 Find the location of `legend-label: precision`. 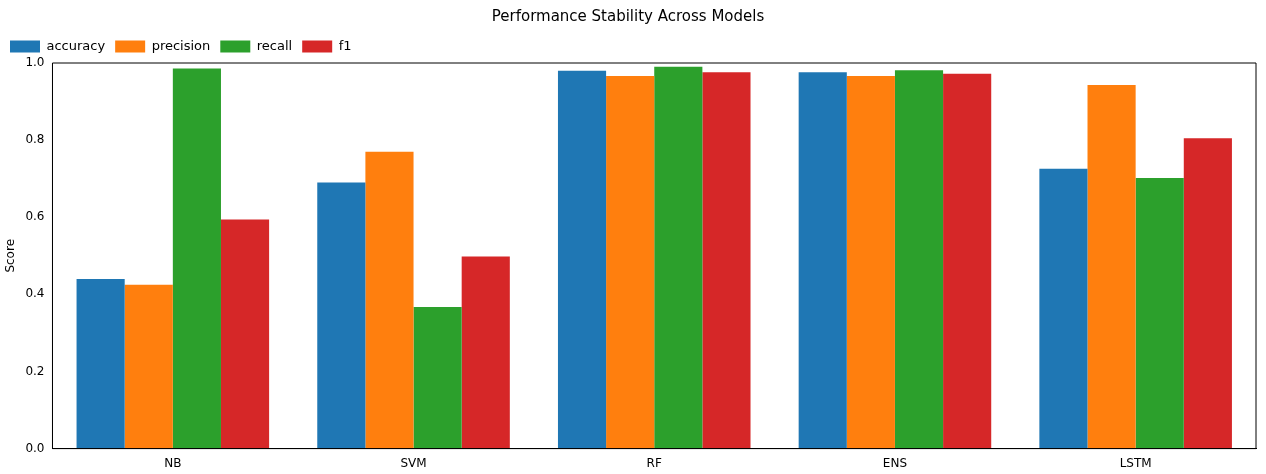

legend-label: precision is located at coordinates (181, 45).